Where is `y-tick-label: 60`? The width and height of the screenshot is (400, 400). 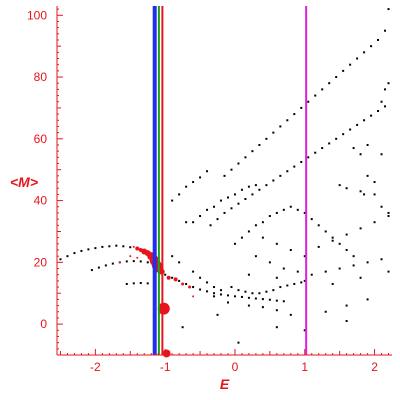
y-tick-label: 60 is located at coordinates (41, 139).